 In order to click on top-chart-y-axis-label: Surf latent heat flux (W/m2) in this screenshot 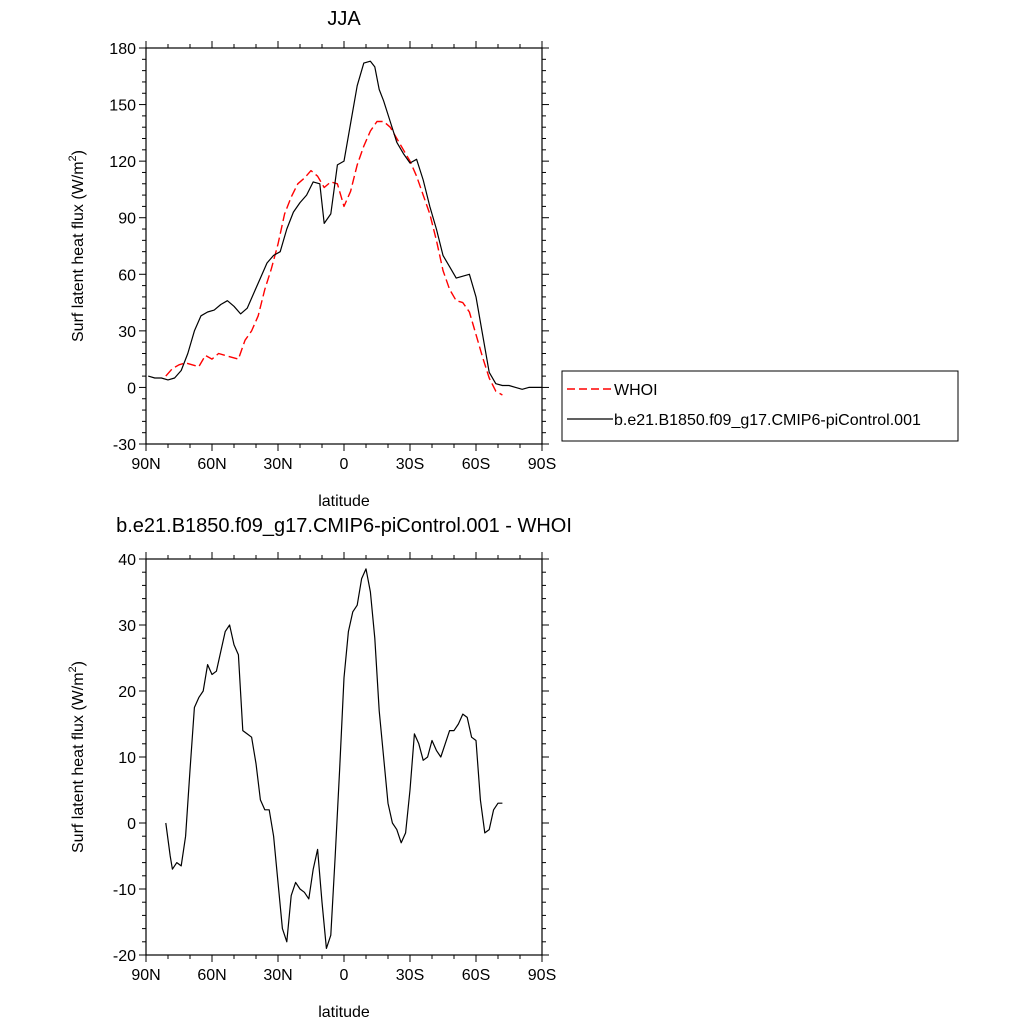, I will do `click(77, 246)`.